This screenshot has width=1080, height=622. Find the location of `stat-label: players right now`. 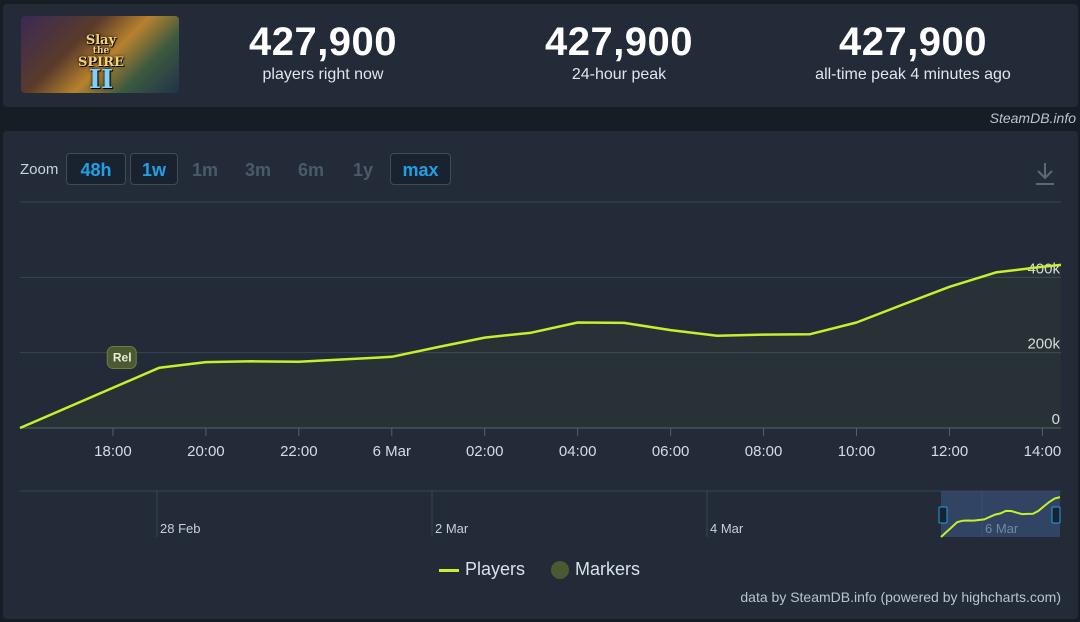

stat-label: players right now is located at coordinates (323, 74).